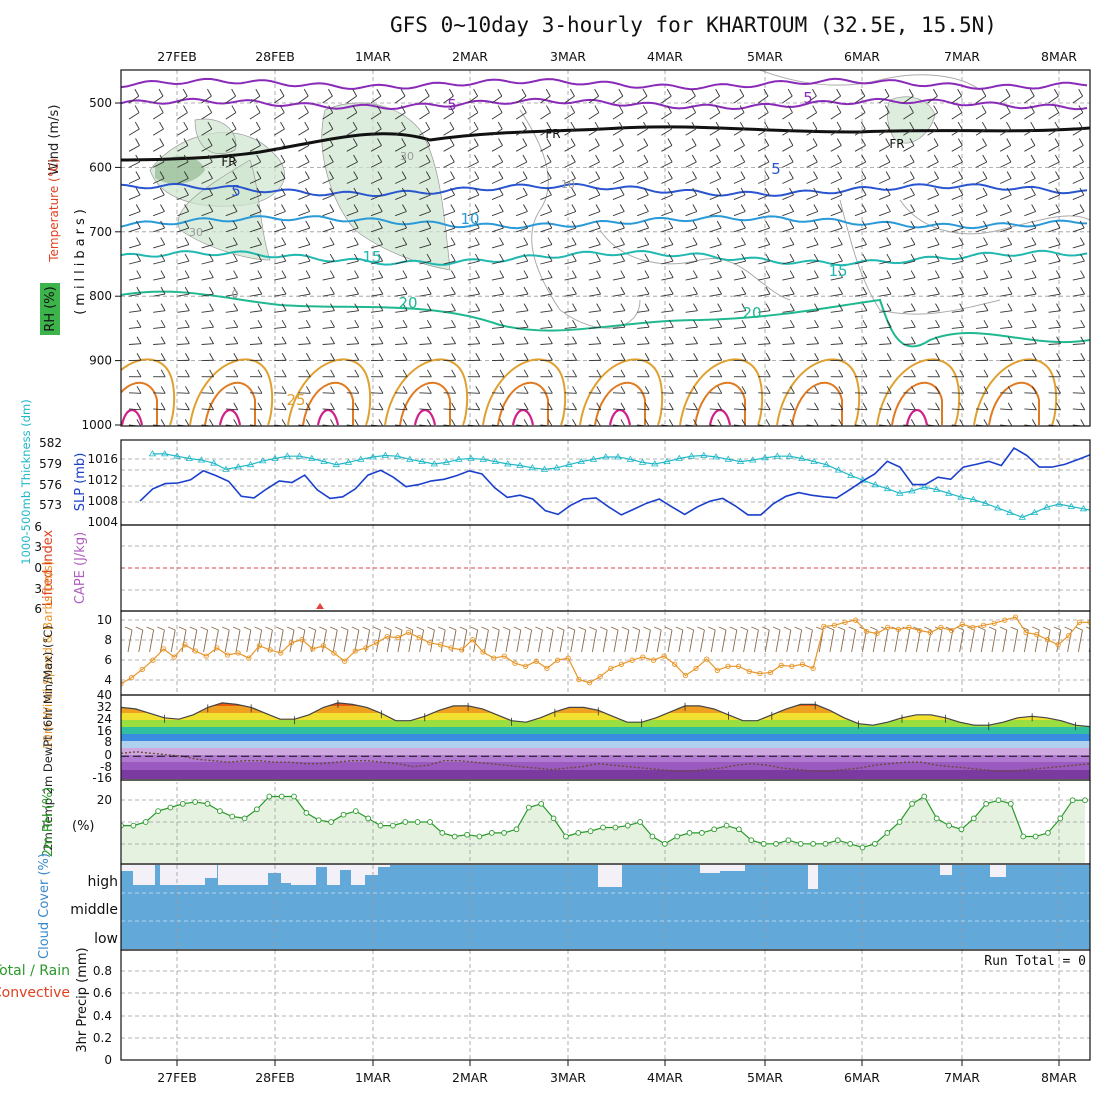 Image resolution: width=1100 pixels, height=1100 pixels. Describe the element at coordinates (621, 392) in the screenshot. I see `isotherm-25-lobe` at that location.